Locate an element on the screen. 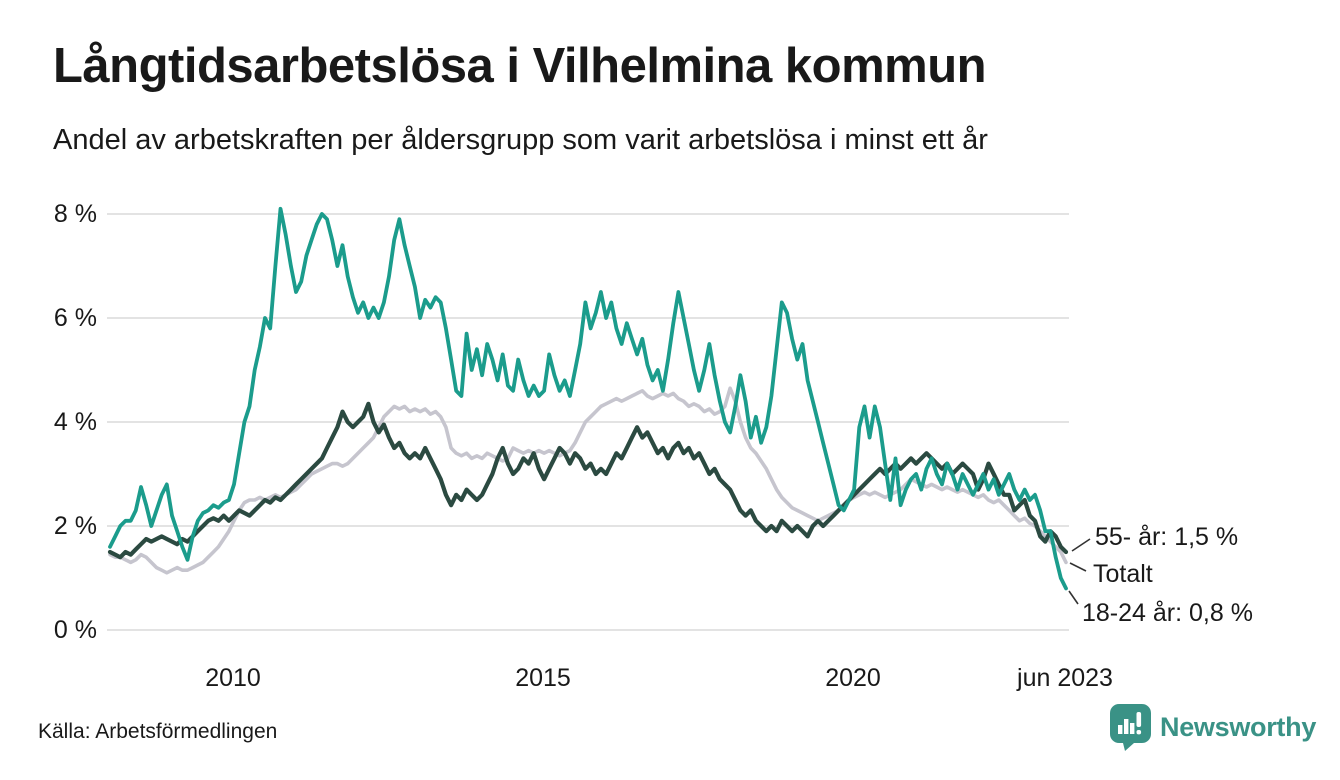 The width and height of the screenshot is (1340, 780). newsworthy-logo-text: Newsworthy is located at coordinates (1238, 727).